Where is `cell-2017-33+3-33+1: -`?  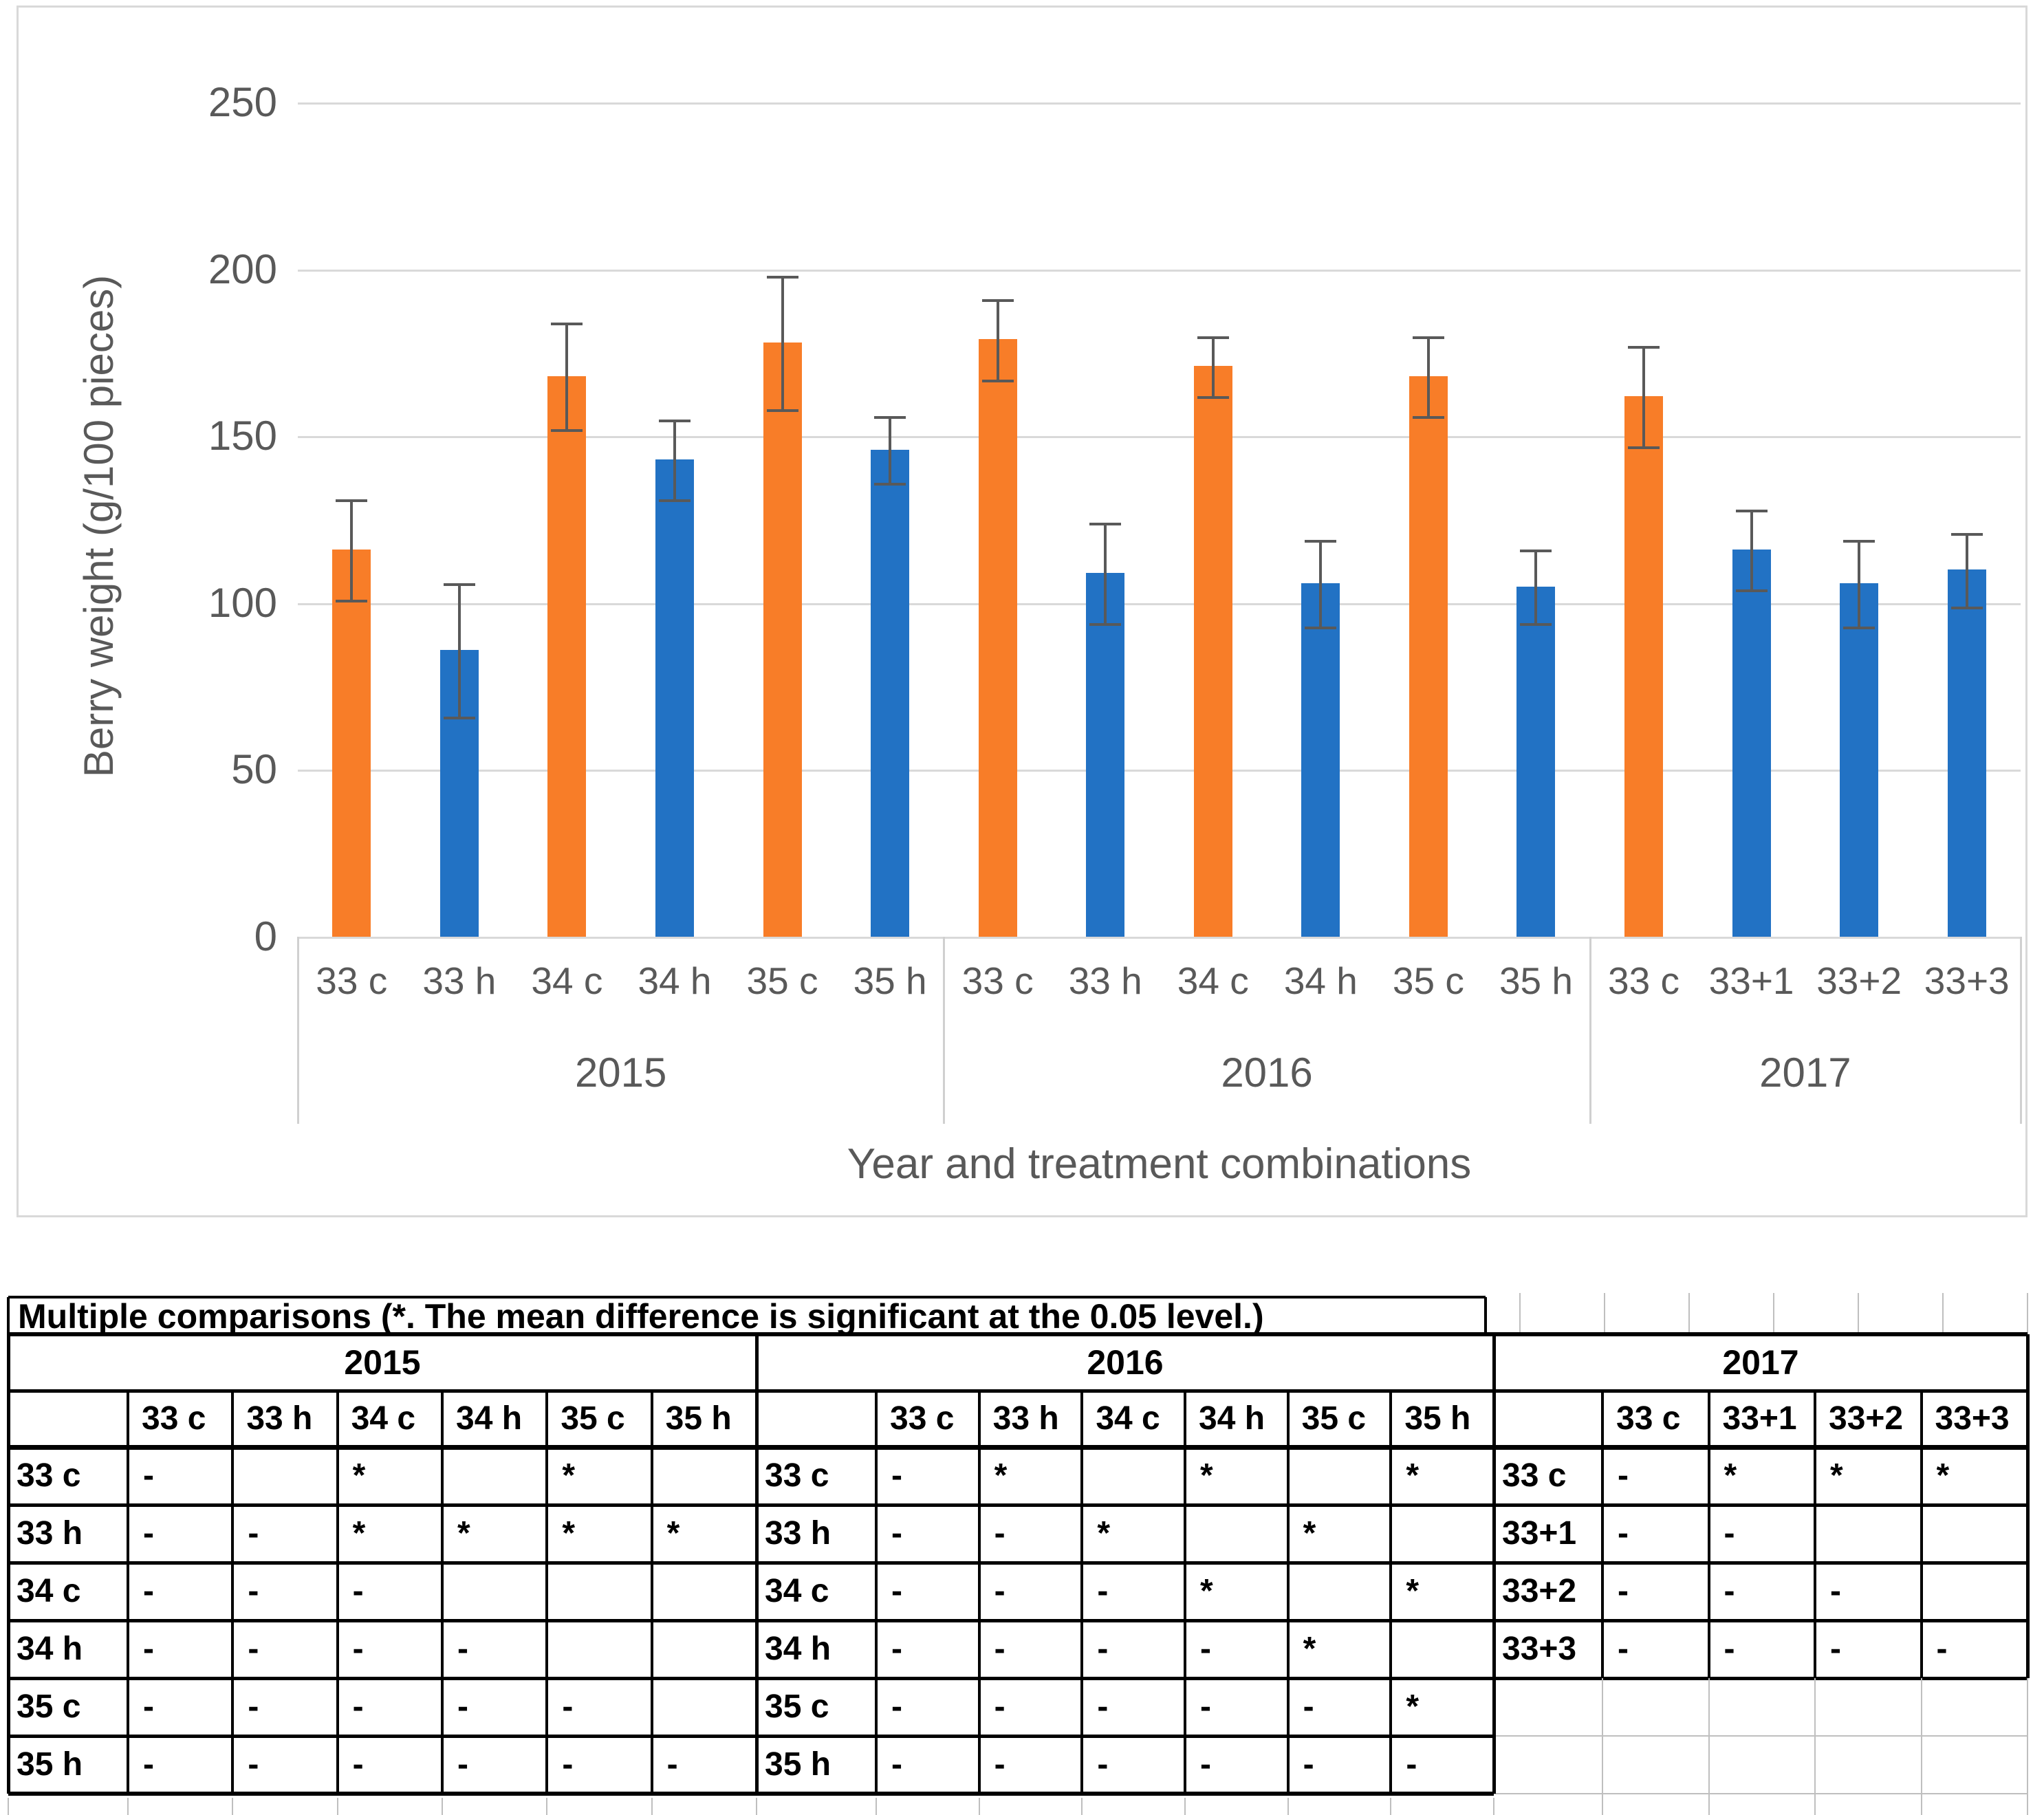 cell-2017-33+3-33+1: - is located at coordinates (1729, 1649).